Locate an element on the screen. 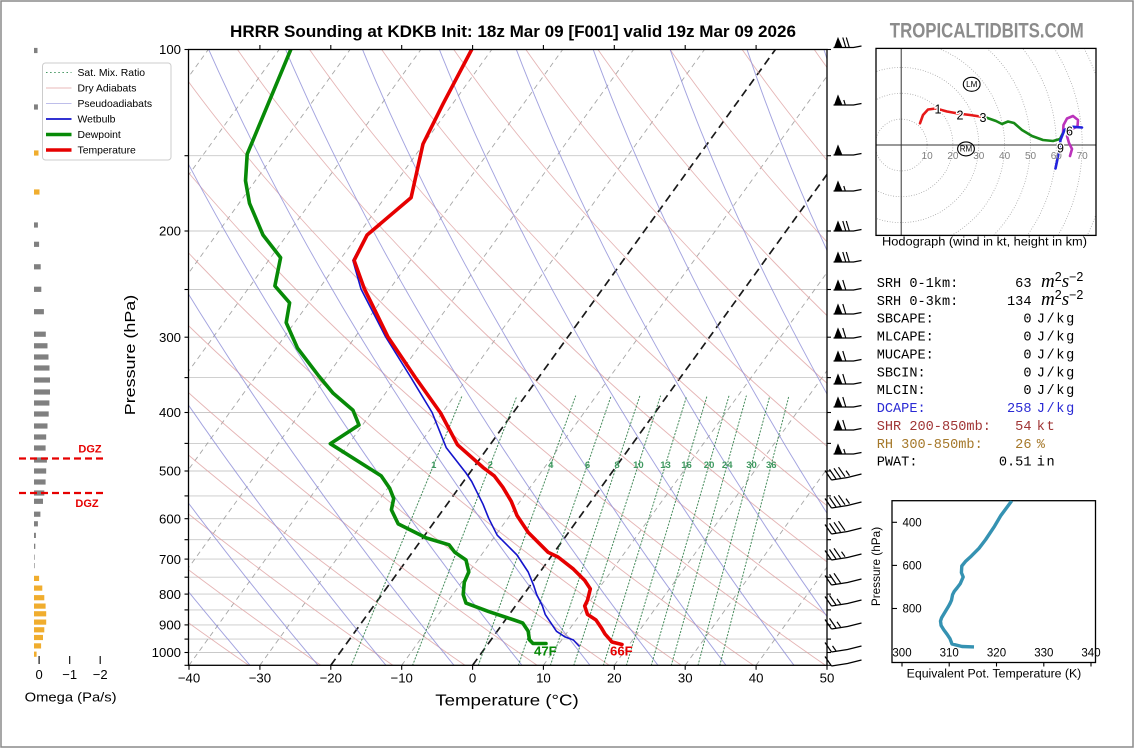 The height and width of the screenshot is (753, 1134). svg-text: 66F is located at coordinates (621, 651).